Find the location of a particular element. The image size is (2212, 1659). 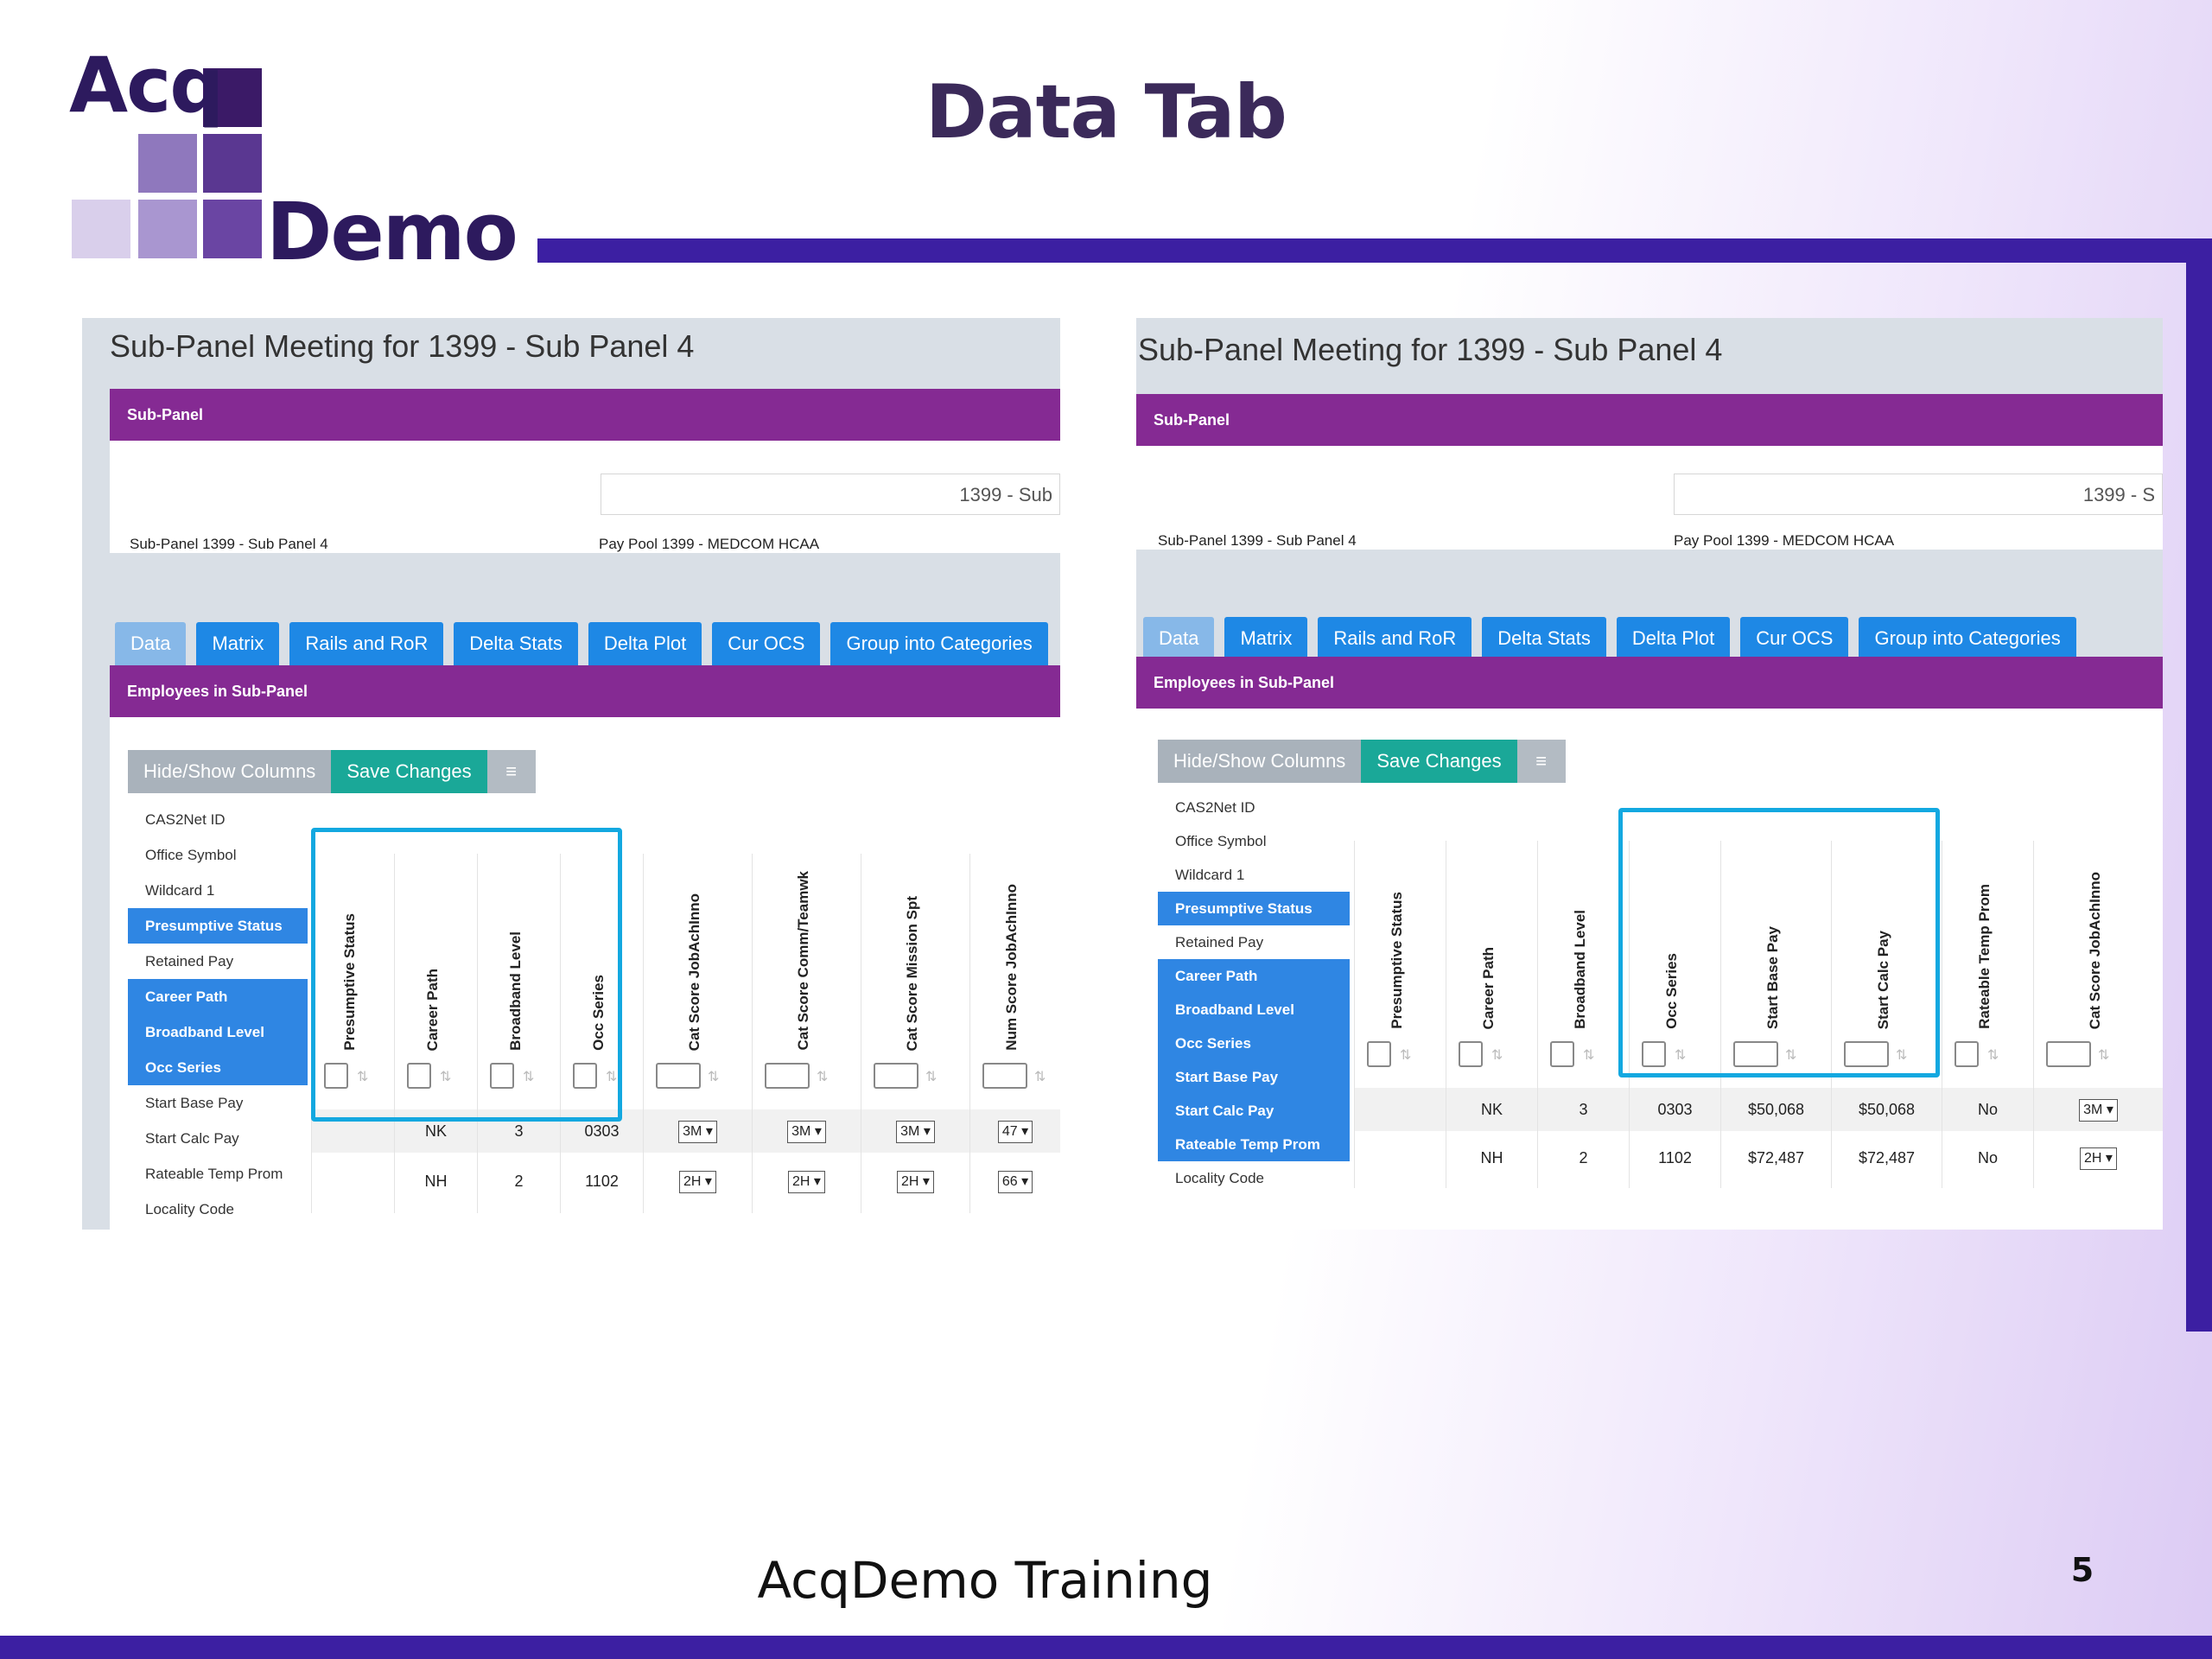

column-header: Cat Score Mission Spt is located at coordinates (911, 973).